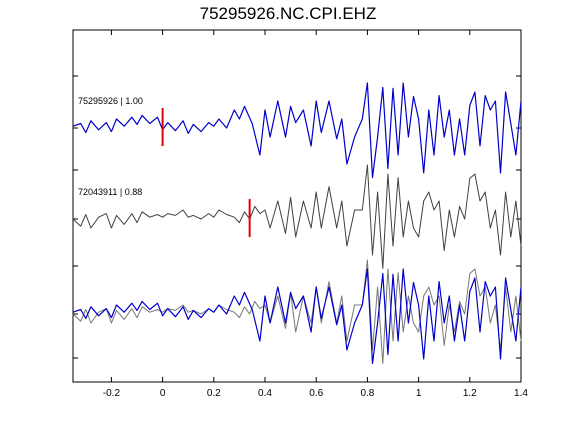 The image size is (576, 432). I want to click on trace-label: 75295926 | 1.00, so click(110, 101).